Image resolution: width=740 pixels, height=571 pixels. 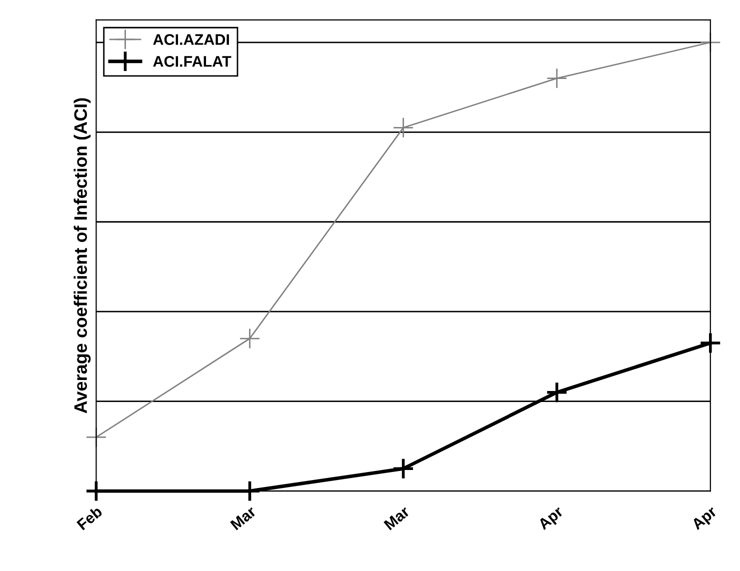 What do you see at coordinates (89, 517) in the screenshot?
I see `x-tick-label: Feb` at bounding box center [89, 517].